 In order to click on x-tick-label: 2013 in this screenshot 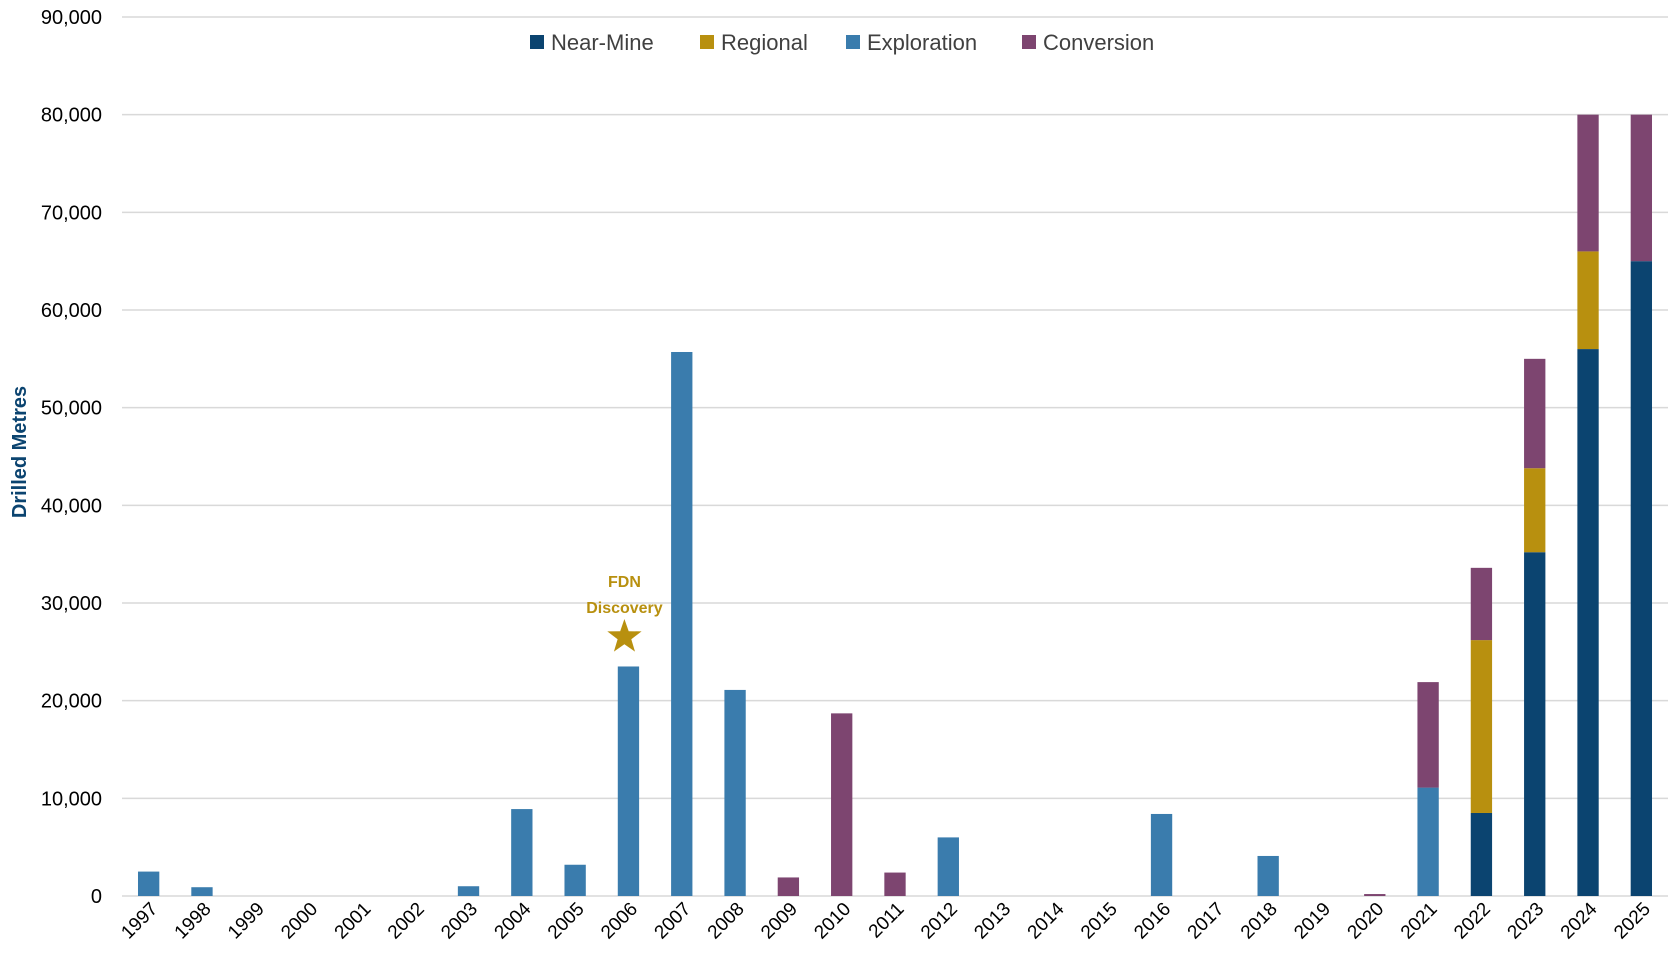, I will do `click(992, 921)`.